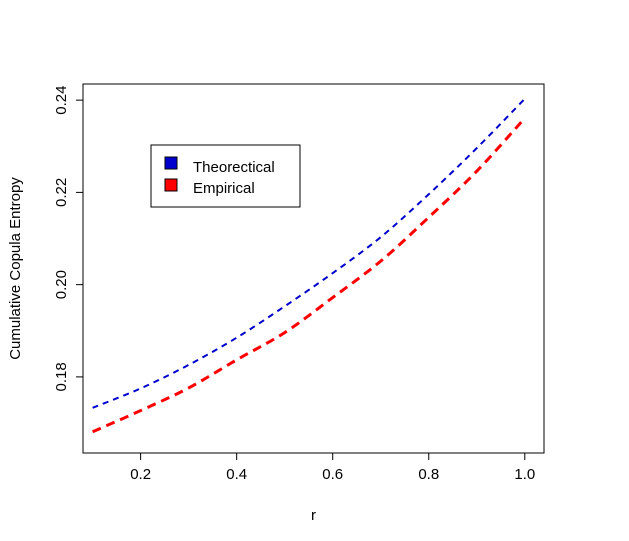  Describe the element at coordinates (61, 284) in the screenshot. I see `y-tick-label: 0.20` at that location.